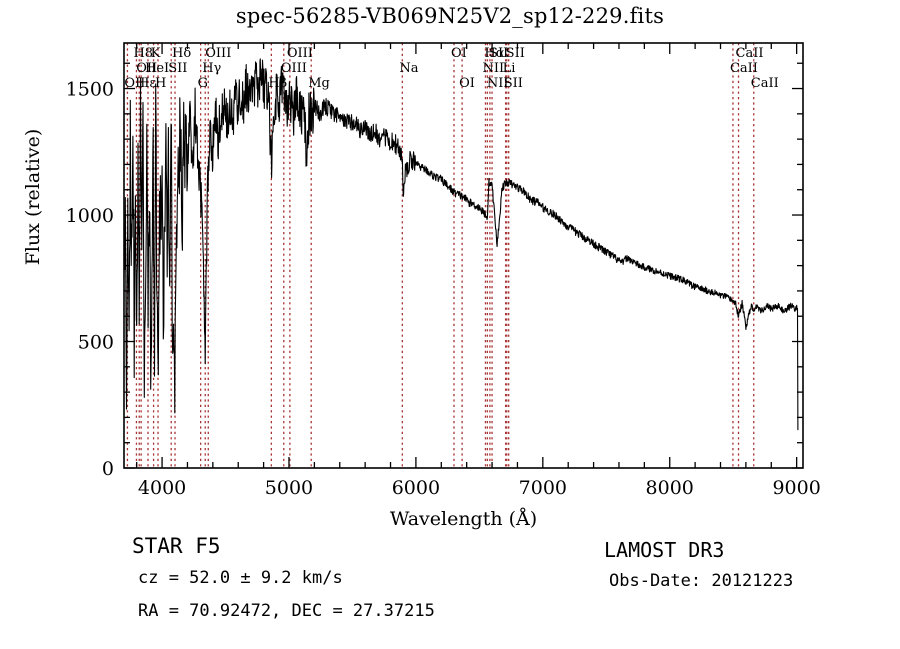 This screenshot has width=900, height=649. Describe the element at coordinates (96, 343) in the screenshot. I see `y-tick-label: 500` at that location.